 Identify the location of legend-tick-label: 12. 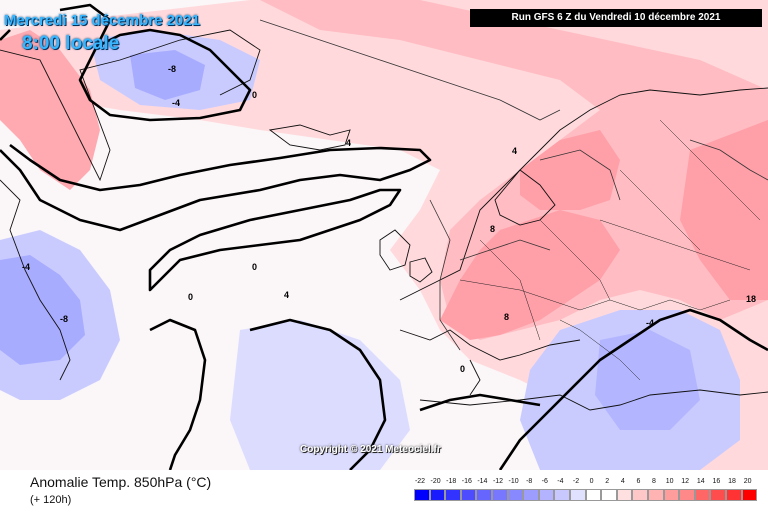
(685, 481).